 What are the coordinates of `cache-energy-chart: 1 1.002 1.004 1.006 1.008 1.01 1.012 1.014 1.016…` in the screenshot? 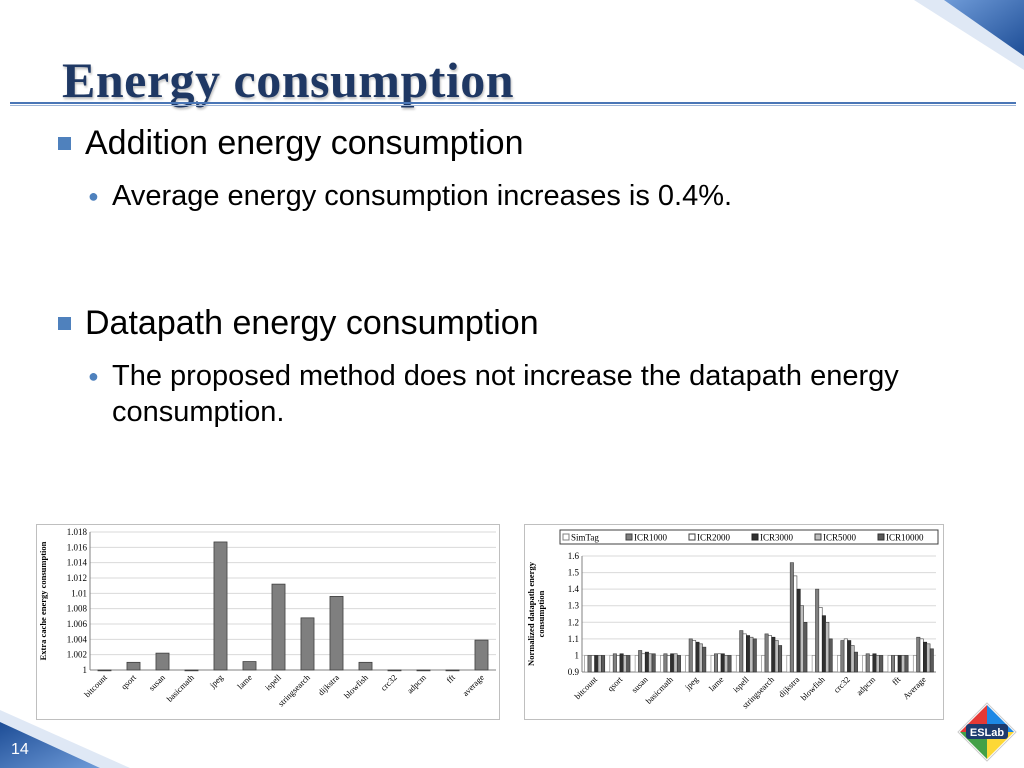 It's located at (268, 622).